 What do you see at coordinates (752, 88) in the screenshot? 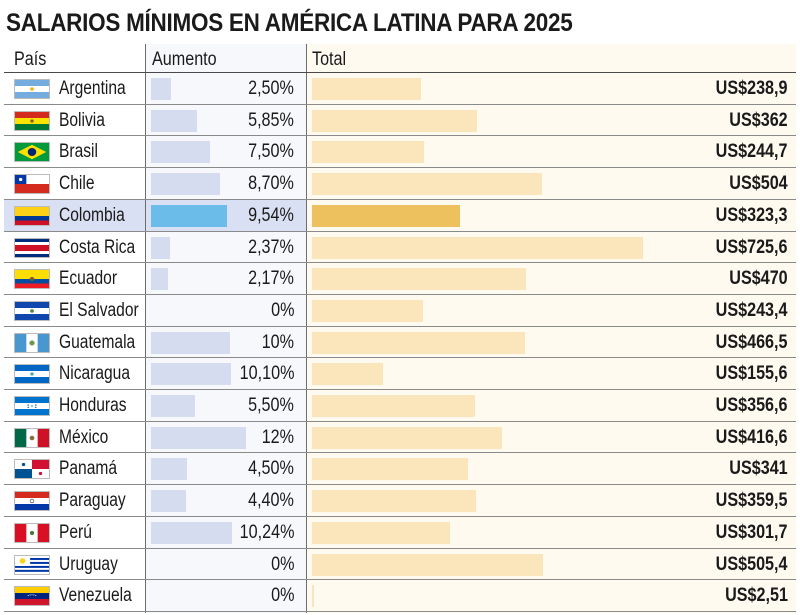
I see `total-label: US$238,9` at bounding box center [752, 88].